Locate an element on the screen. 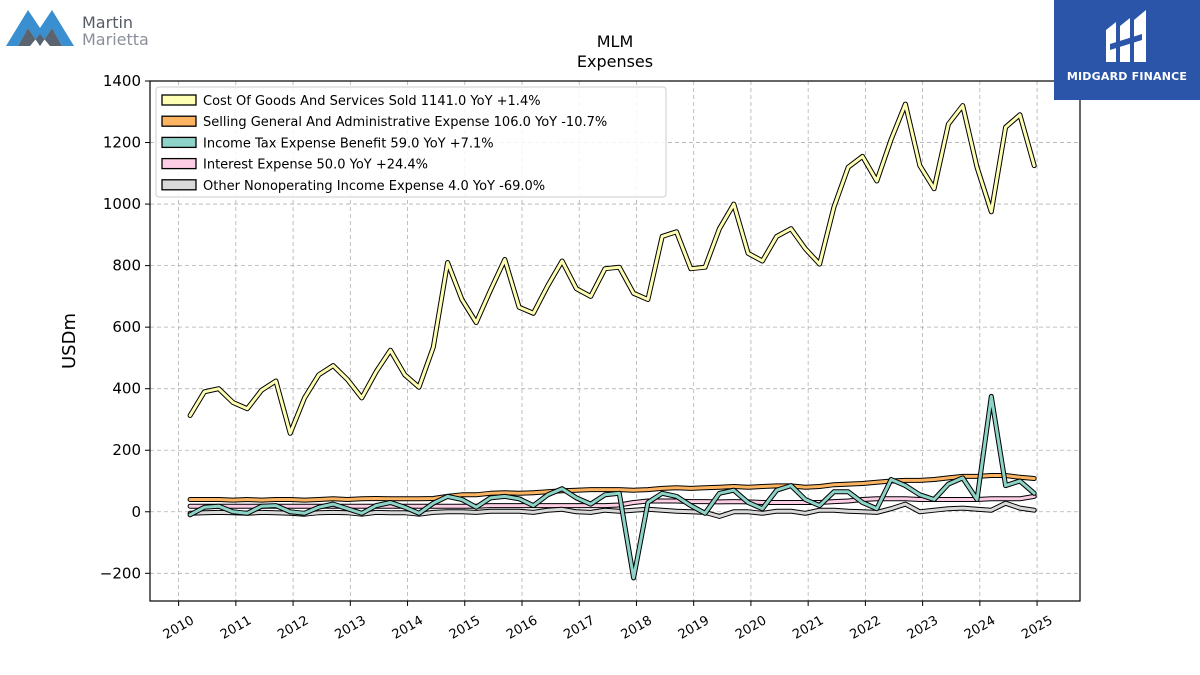 This screenshot has width=1200, height=675. y-tick-label: 1400 is located at coordinates (122, 81).